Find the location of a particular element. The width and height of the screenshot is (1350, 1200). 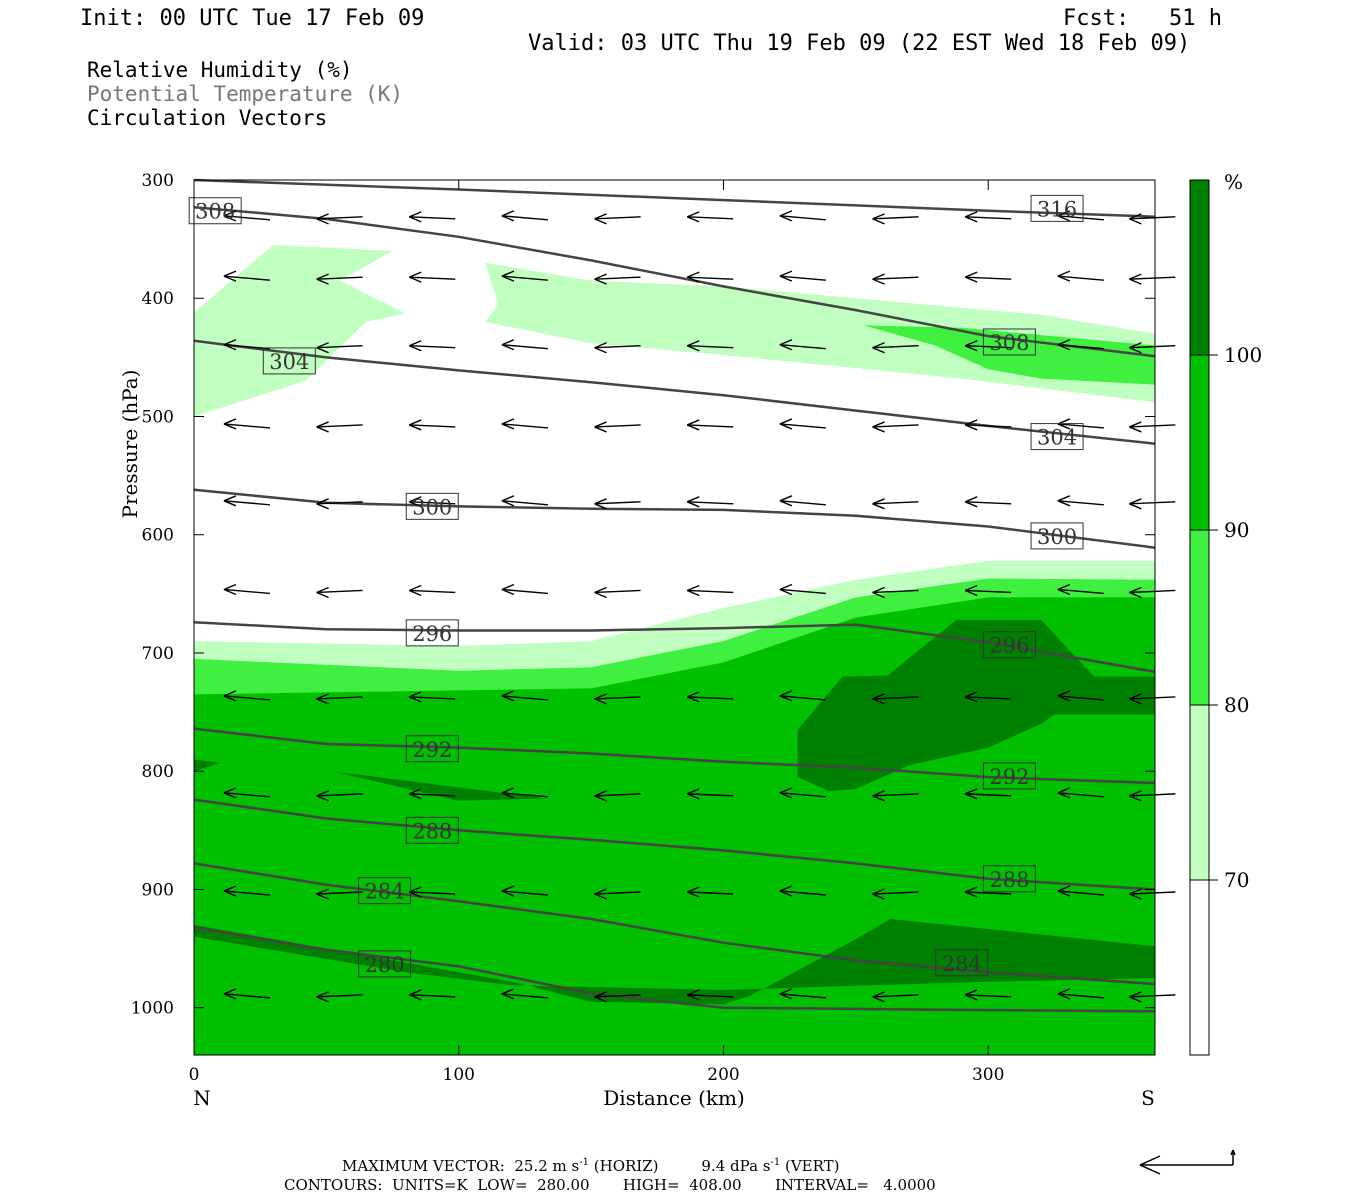

colorbar-label-100: 100 is located at coordinates (1243, 355).